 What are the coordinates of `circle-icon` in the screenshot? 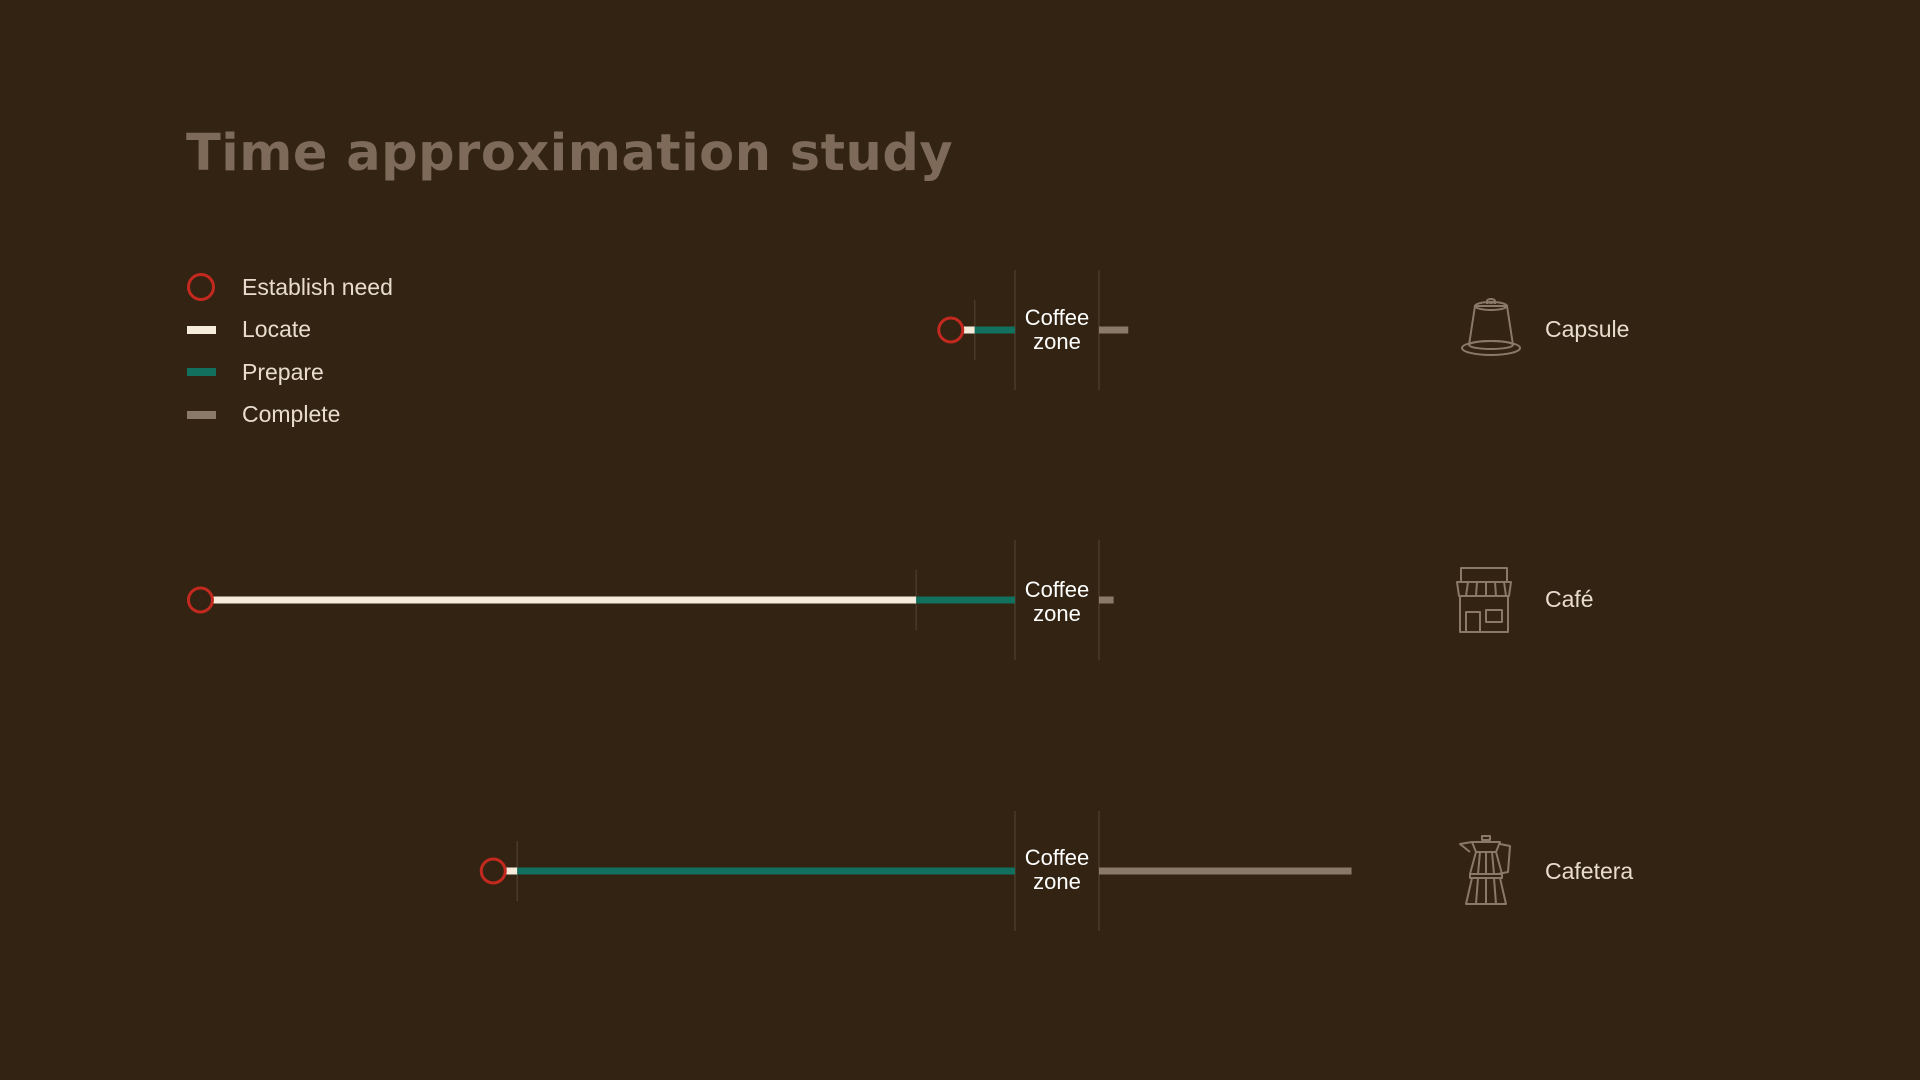 It's located at (201, 287).